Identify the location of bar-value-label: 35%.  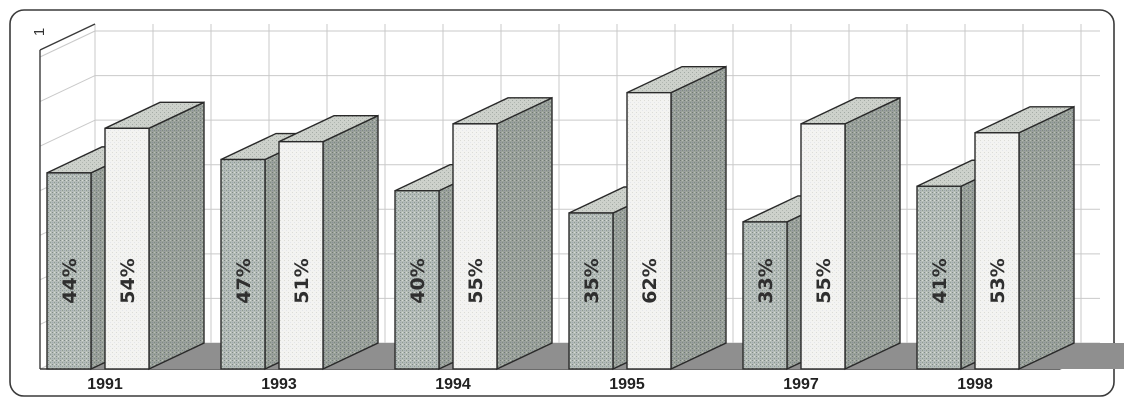
(592, 280).